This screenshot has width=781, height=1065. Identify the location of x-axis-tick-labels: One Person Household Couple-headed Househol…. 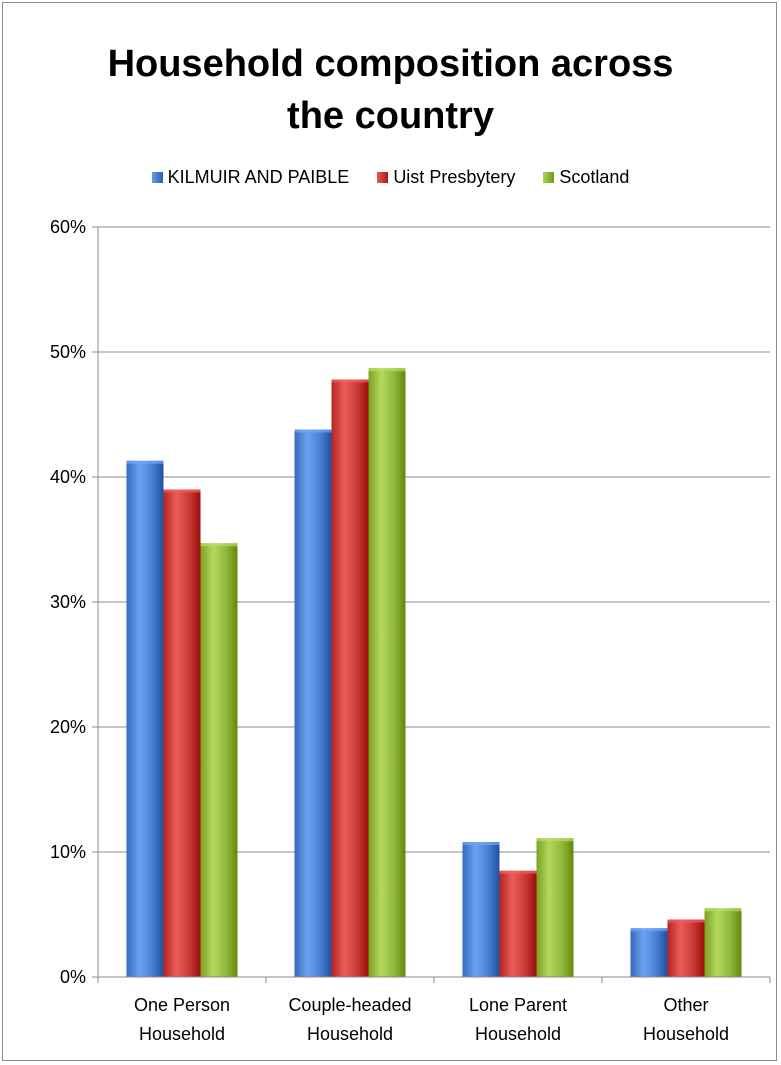
(431, 1019).